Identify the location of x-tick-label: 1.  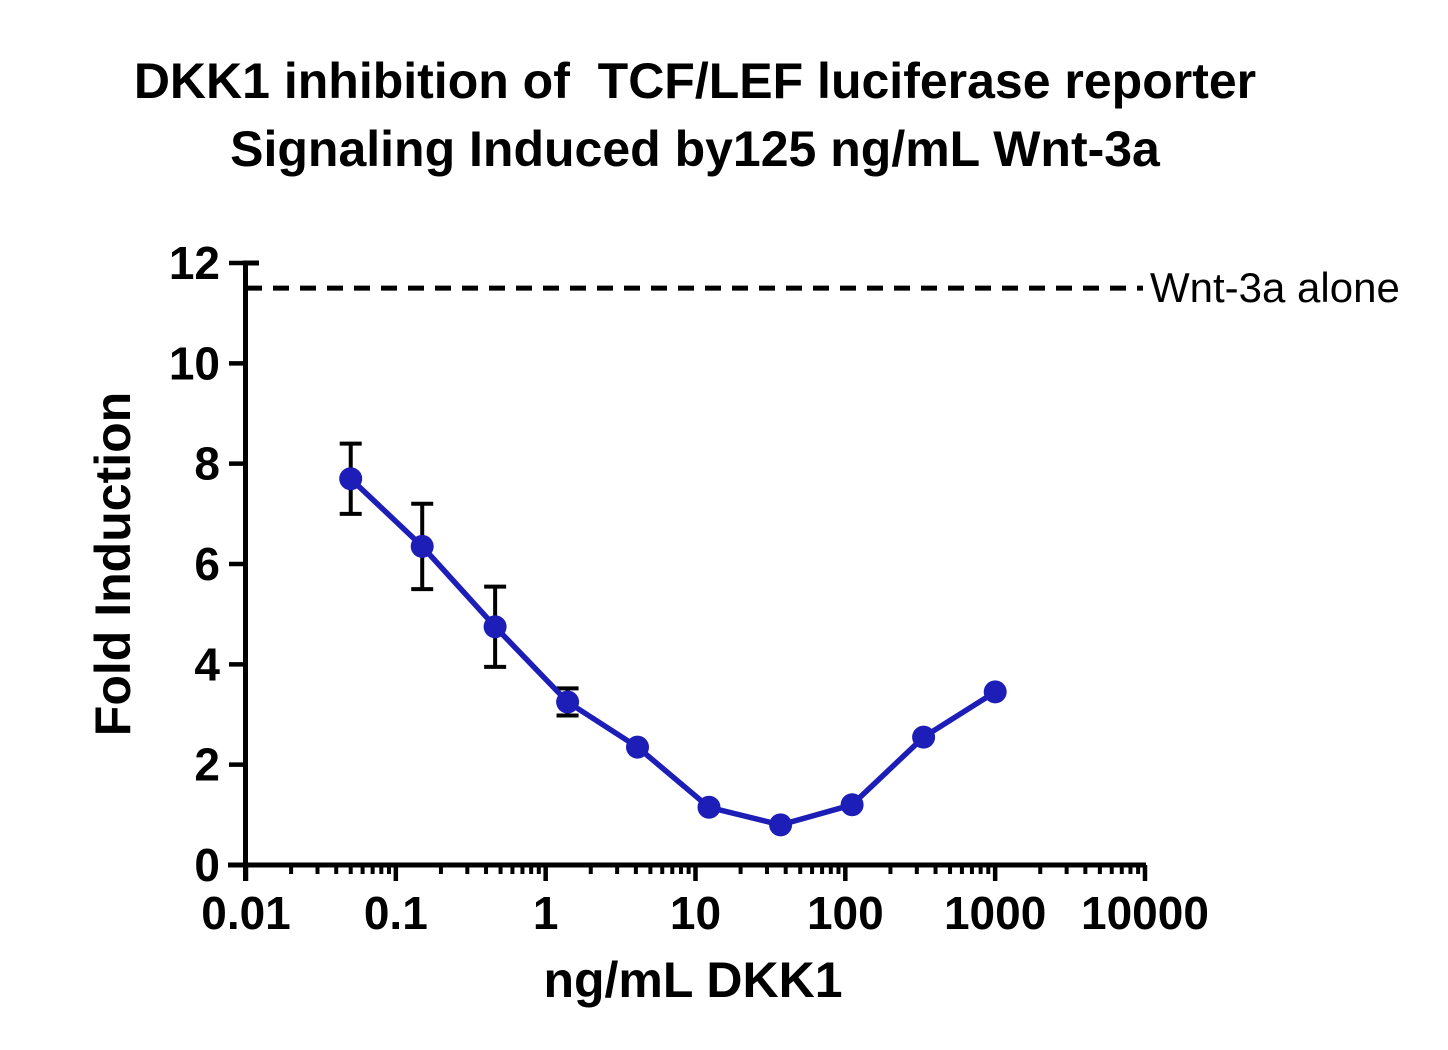
(546, 913).